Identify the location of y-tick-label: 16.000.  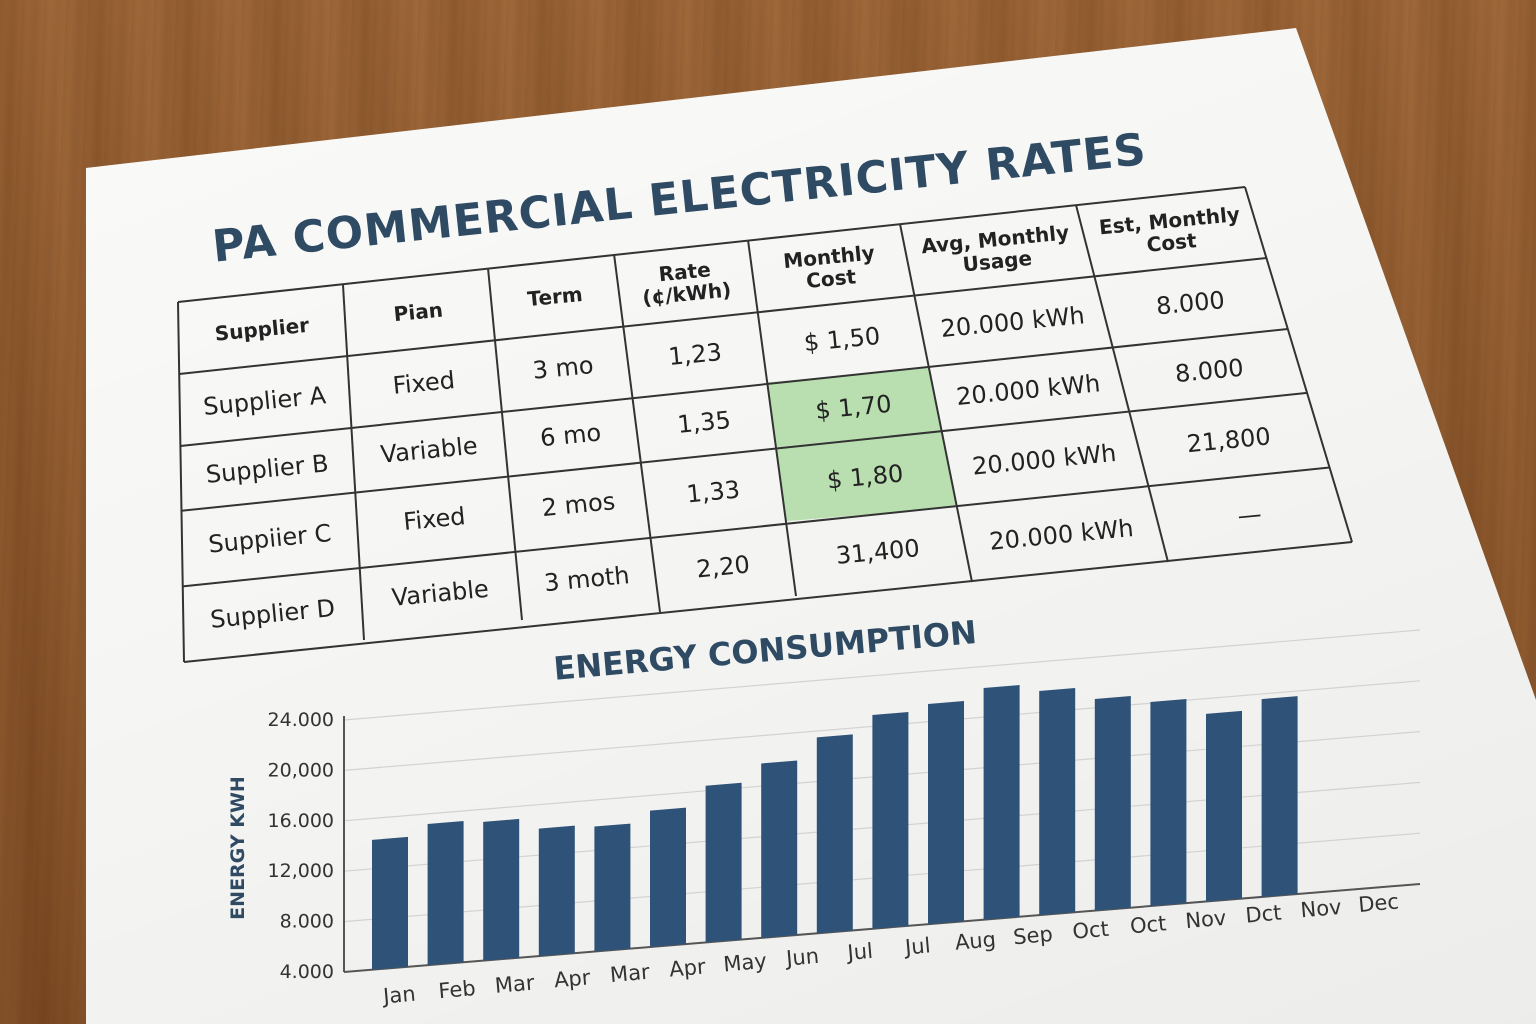
(301, 821).